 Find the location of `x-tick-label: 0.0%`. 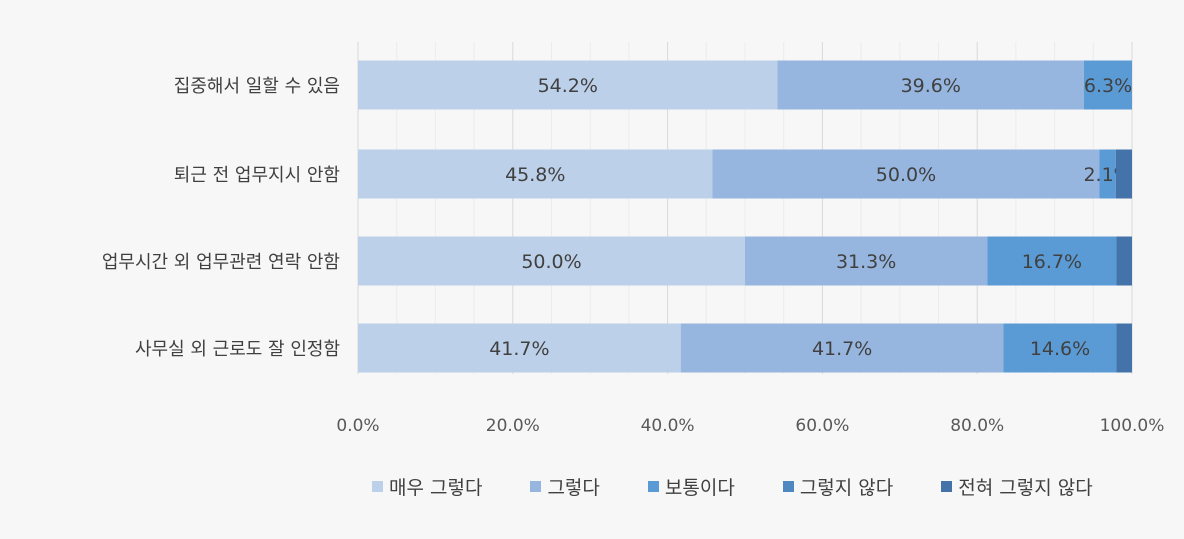

x-tick-label: 0.0% is located at coordinates (357, 426).